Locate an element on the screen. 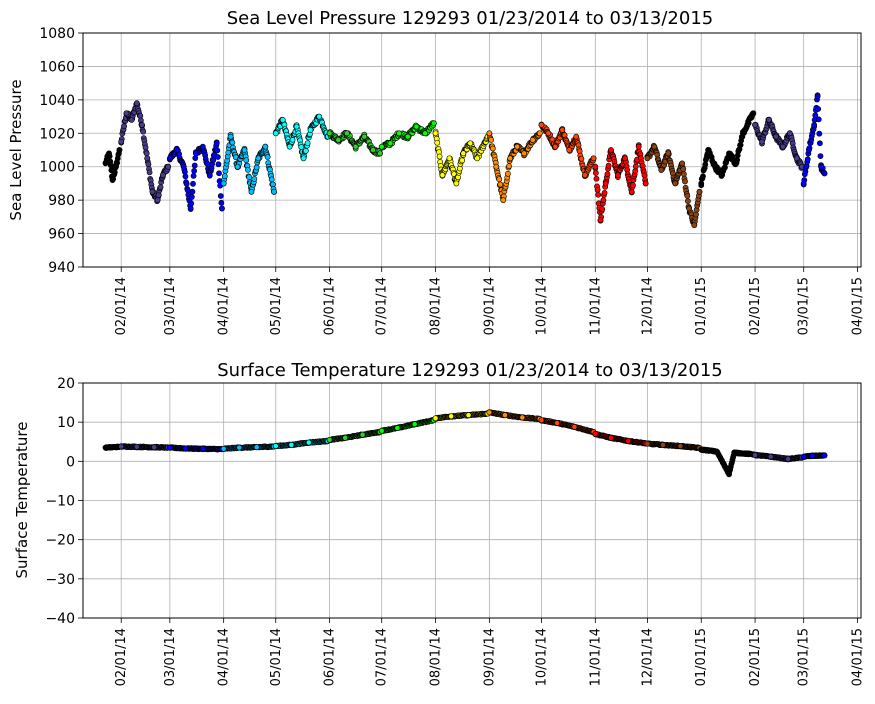 The height and width of the screenshot is (704, 875). x-tick-label: 01/01/15 is located at coordinates (701, 657).